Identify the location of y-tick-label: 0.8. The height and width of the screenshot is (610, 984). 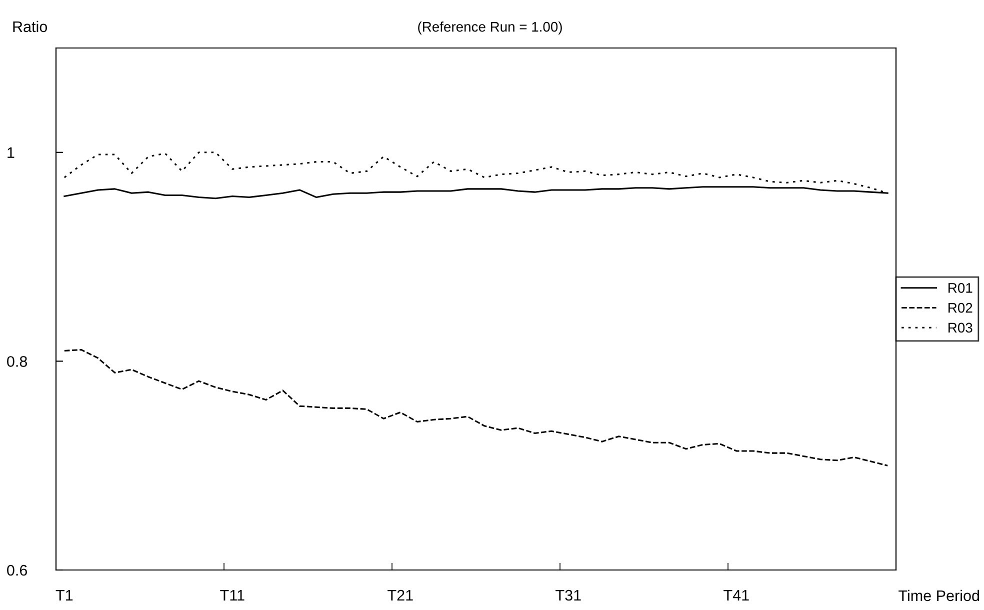
(17, 361).